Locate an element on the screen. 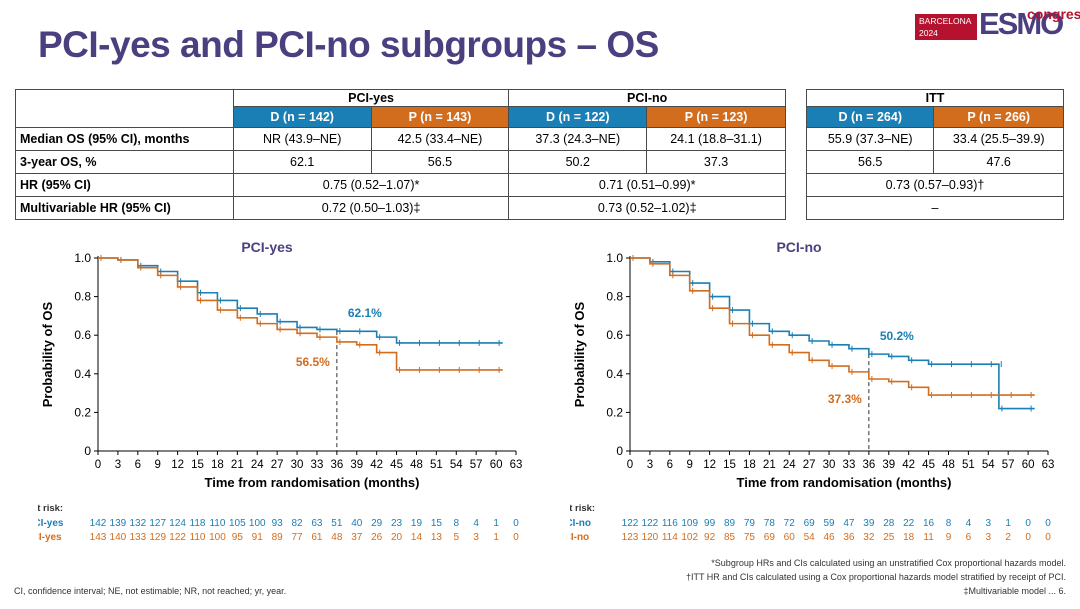  at-risk-value: 11 is located at coordinates (928, 537).